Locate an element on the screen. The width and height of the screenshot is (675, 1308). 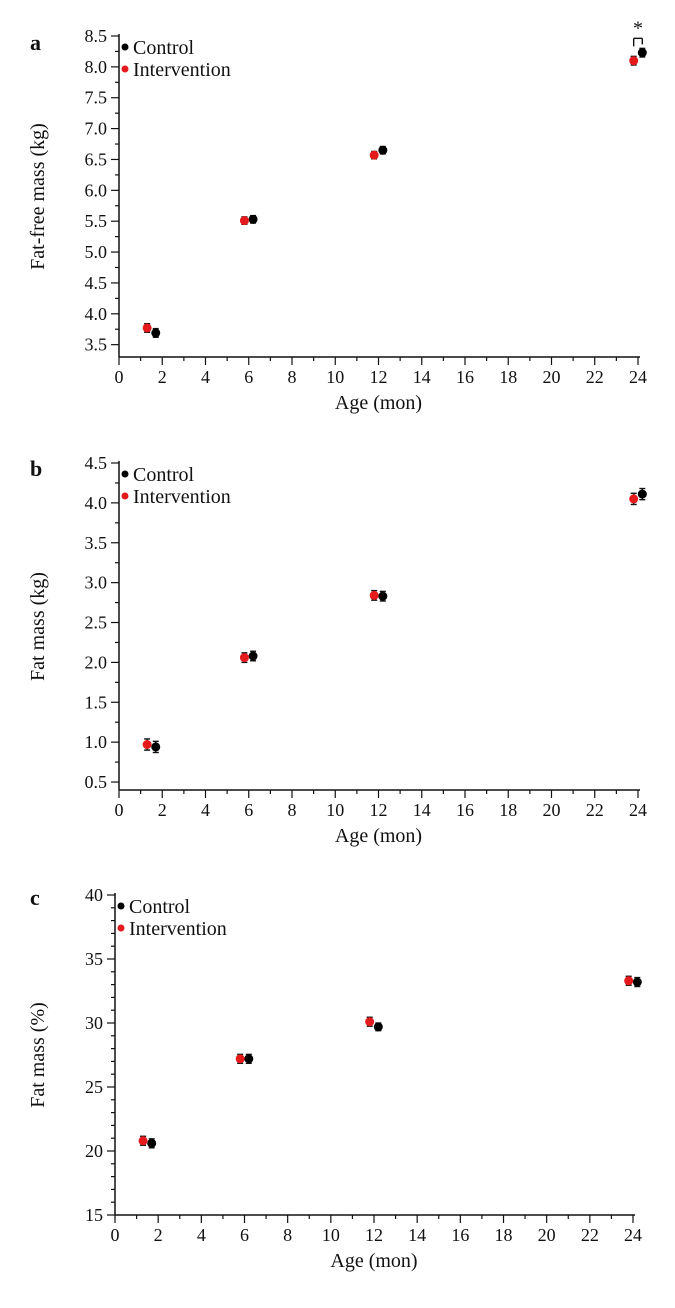
y-tick-label: 6.0 is located at coordinates (96, 190).